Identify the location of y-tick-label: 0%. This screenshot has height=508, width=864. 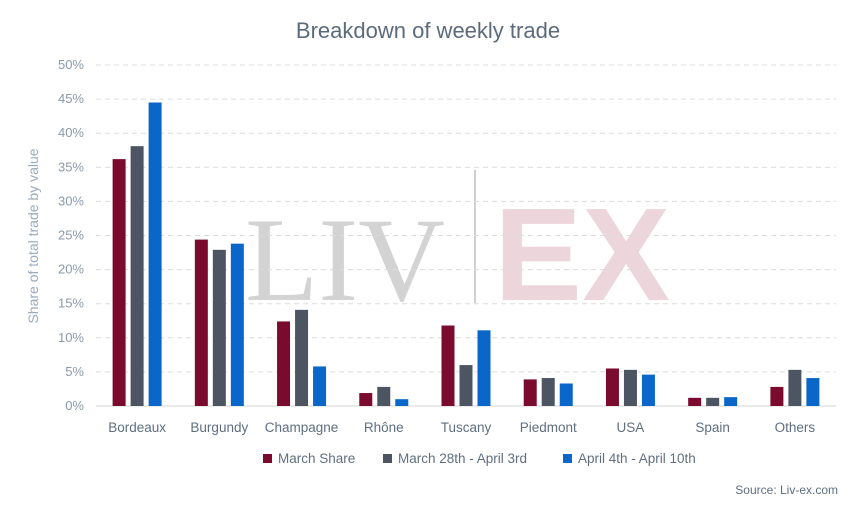
(74, 405).